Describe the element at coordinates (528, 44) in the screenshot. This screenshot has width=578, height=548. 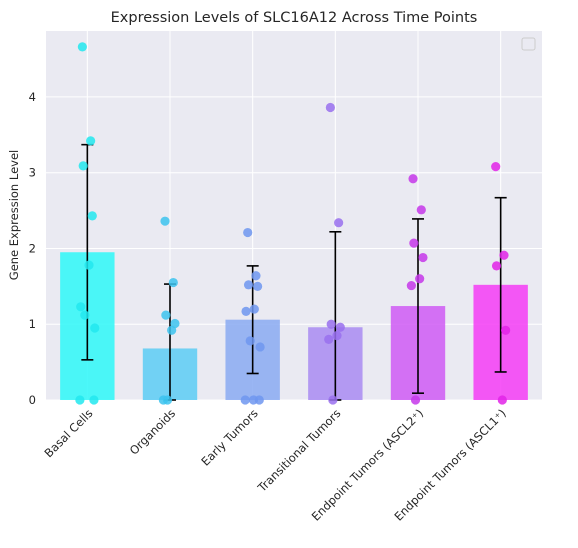
I see `legend-box` at that location.